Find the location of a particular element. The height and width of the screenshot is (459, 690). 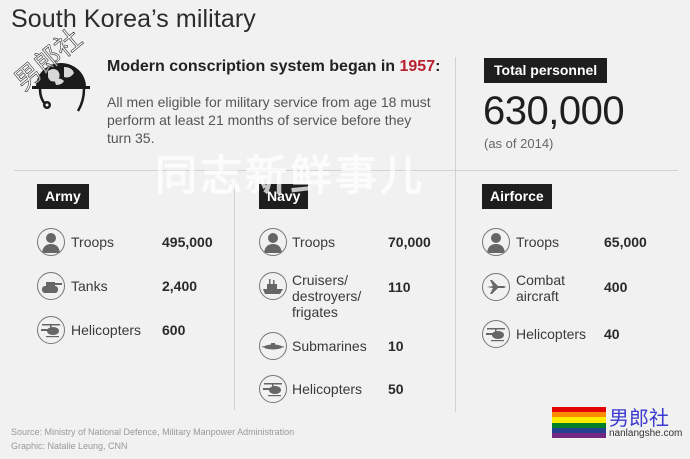

logo-cn-text: 男郎社 is located at coordinates (639, 418).